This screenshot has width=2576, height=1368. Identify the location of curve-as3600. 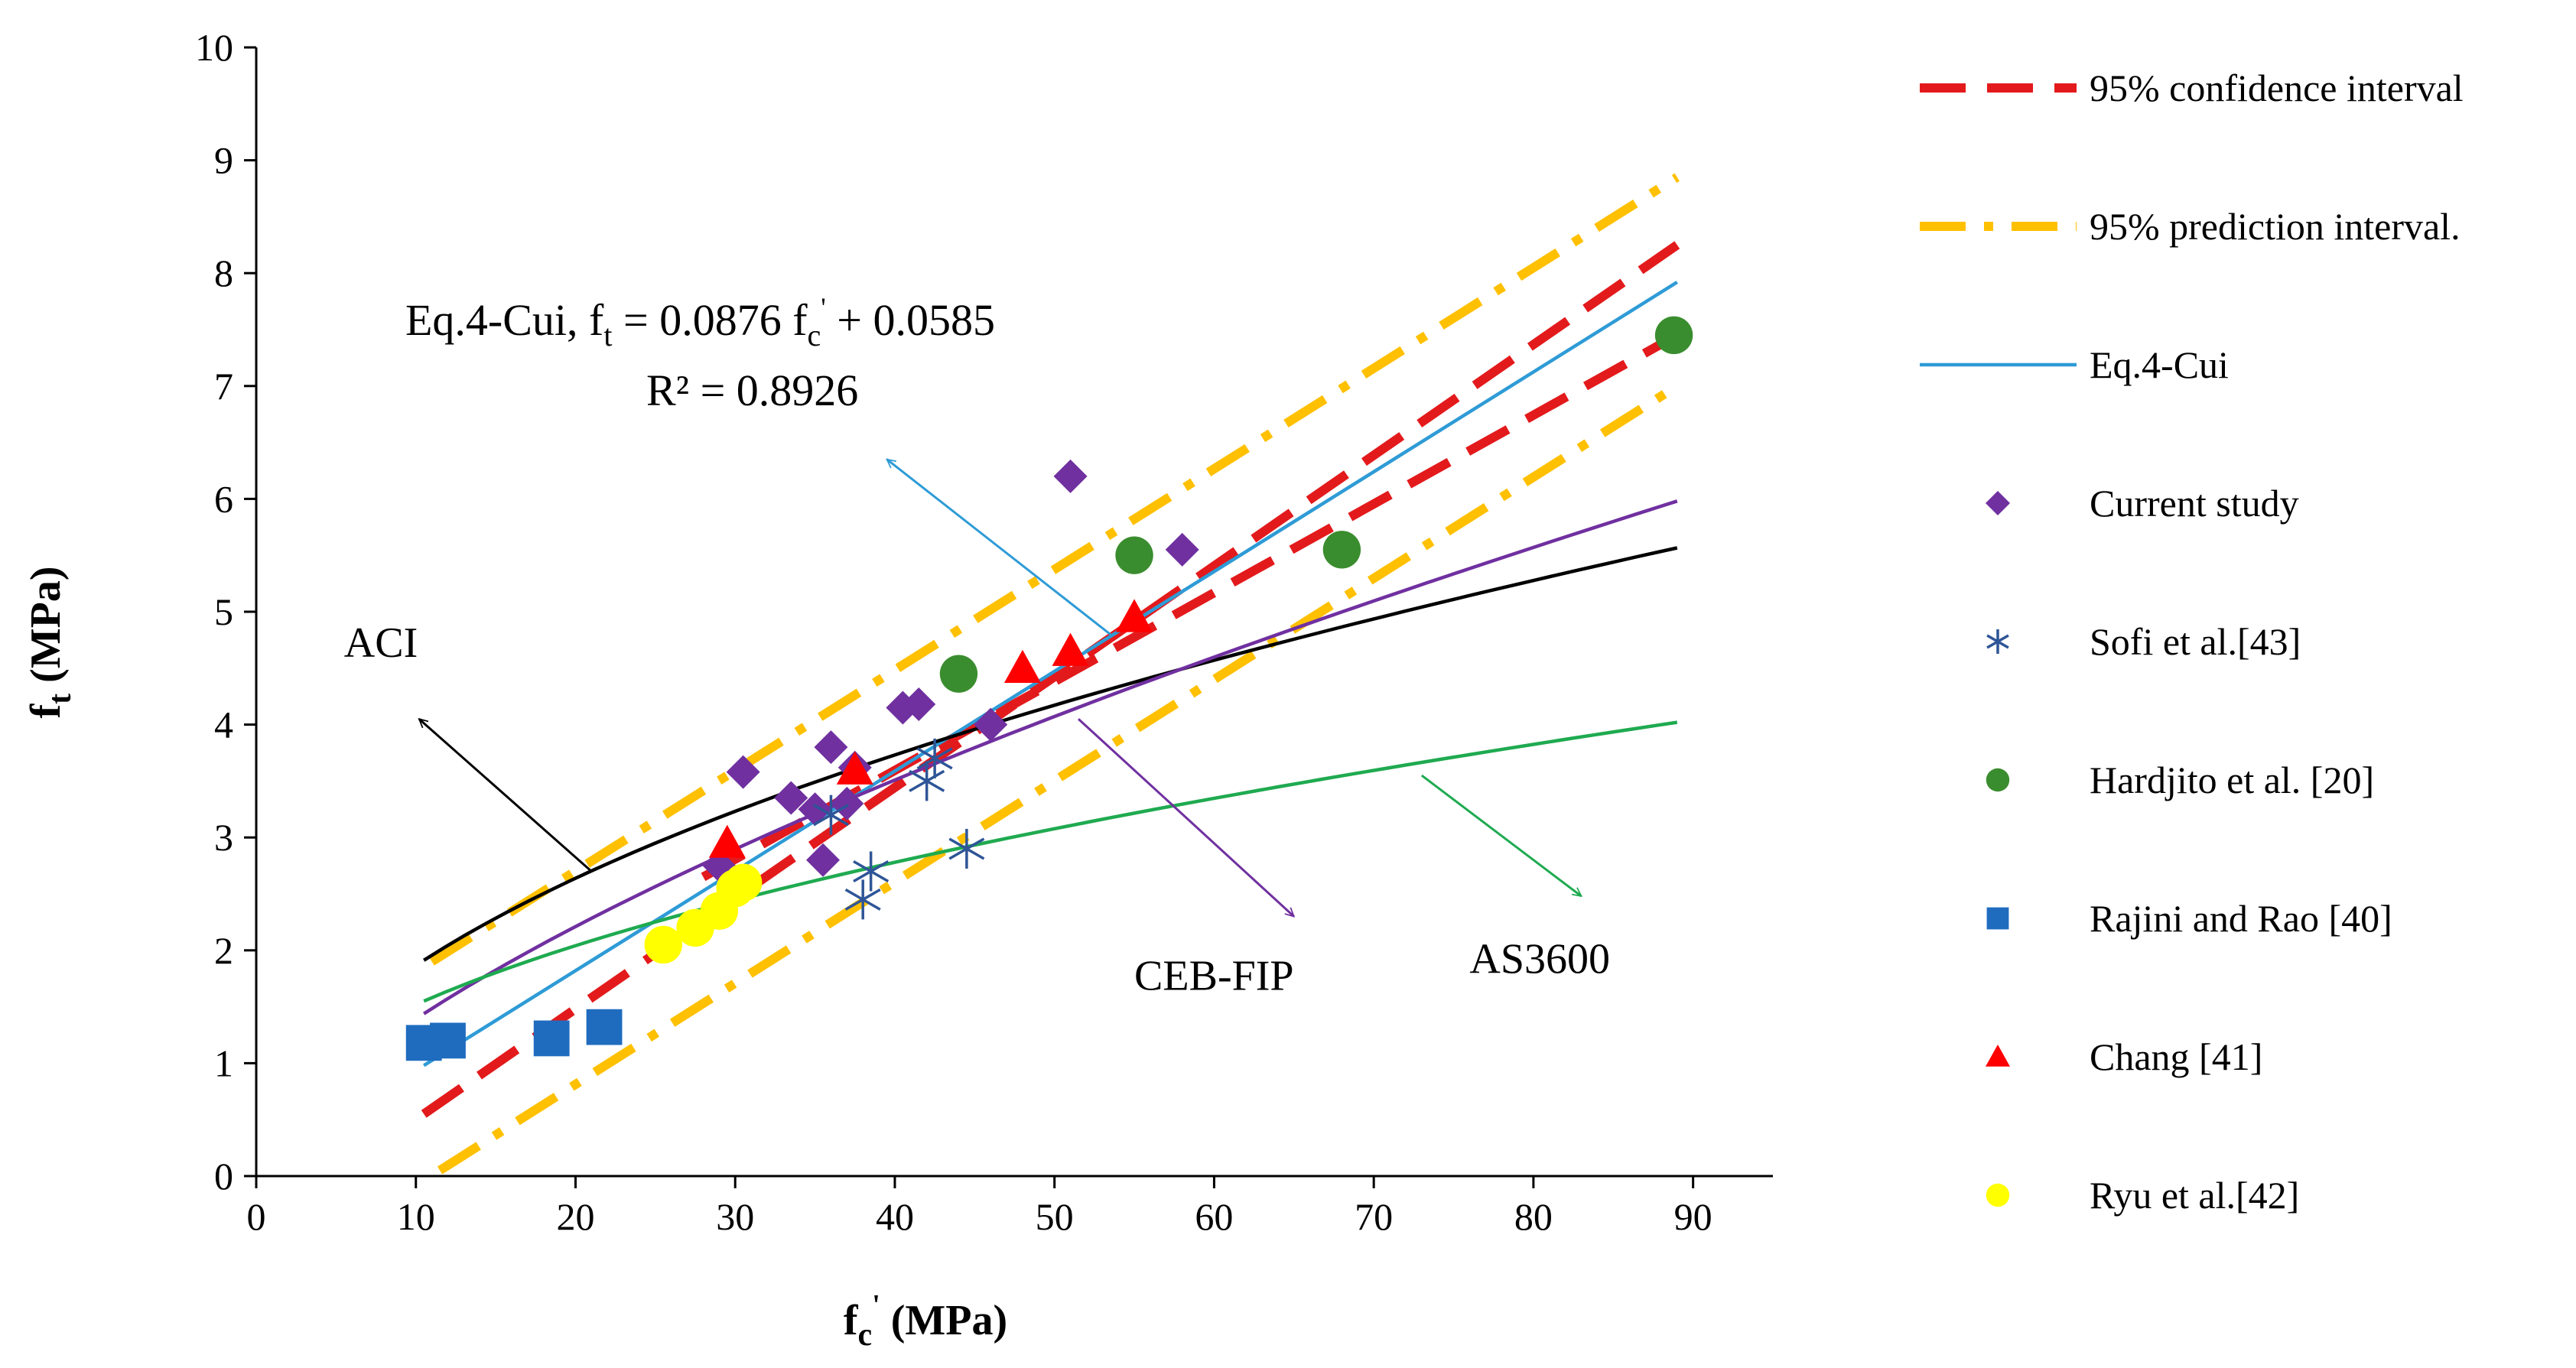
(1050, 861).